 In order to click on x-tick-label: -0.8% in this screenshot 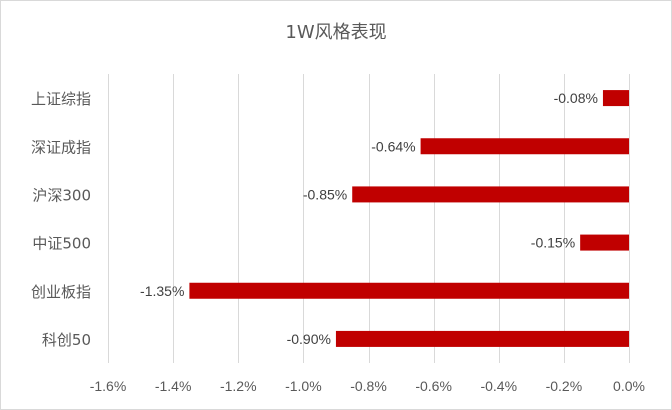, I will do `click(368, 386)`.